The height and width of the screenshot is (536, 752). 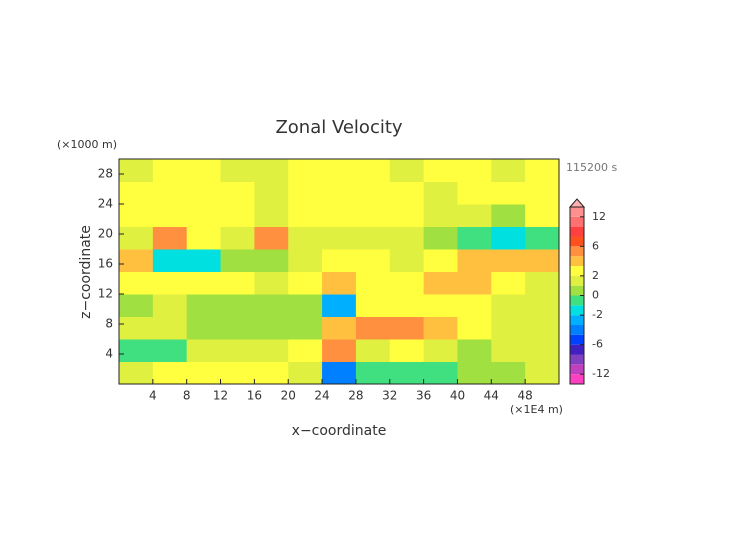 I want to click on y-tick-label: 4, so click(x=109, y=354).